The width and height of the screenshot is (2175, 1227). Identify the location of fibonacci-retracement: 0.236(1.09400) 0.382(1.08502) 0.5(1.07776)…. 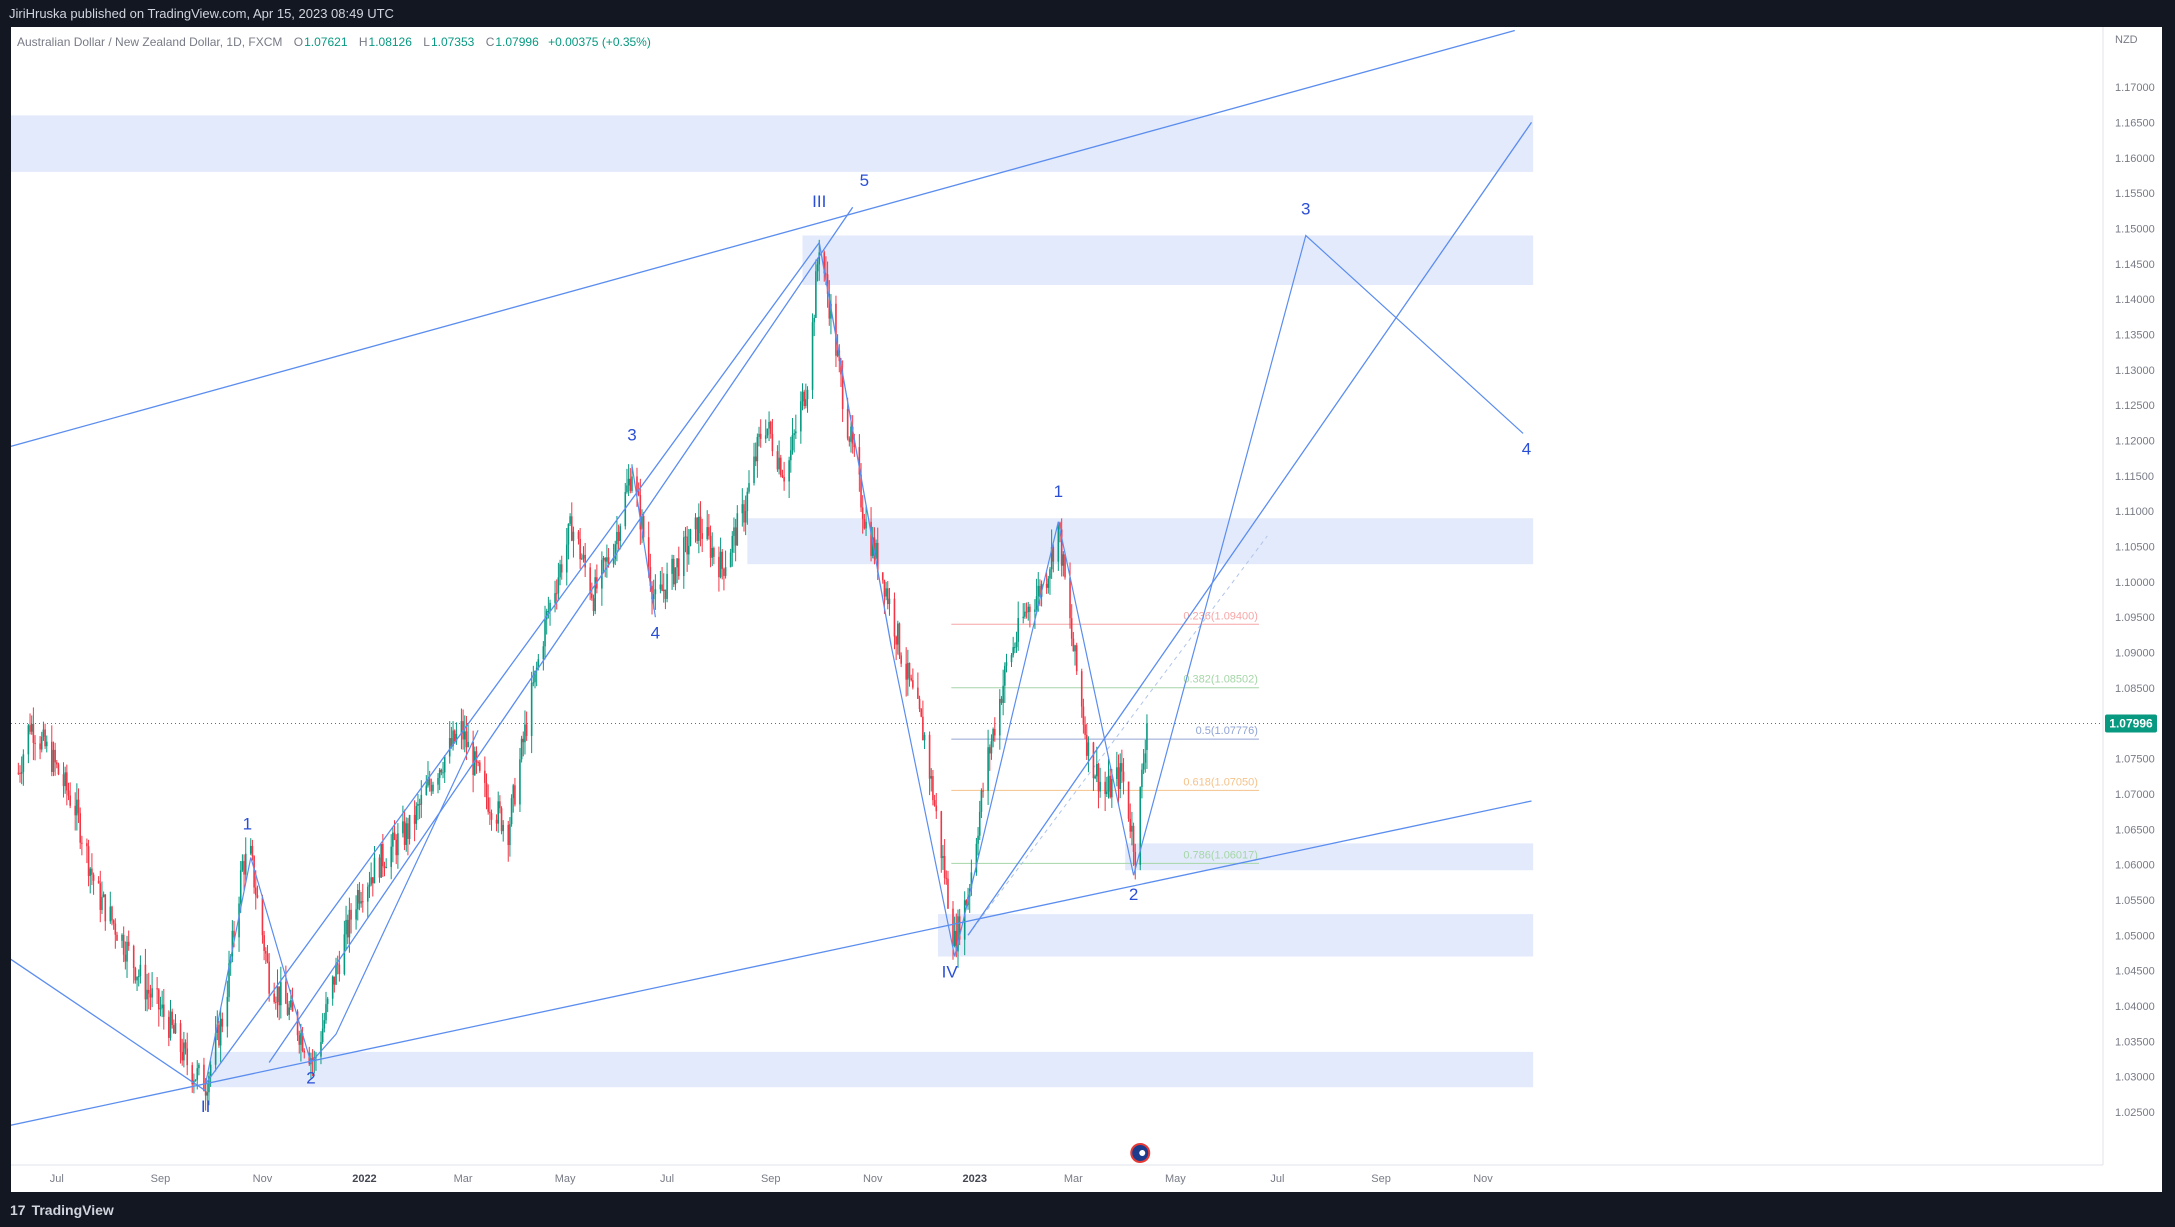
(1109, 735).